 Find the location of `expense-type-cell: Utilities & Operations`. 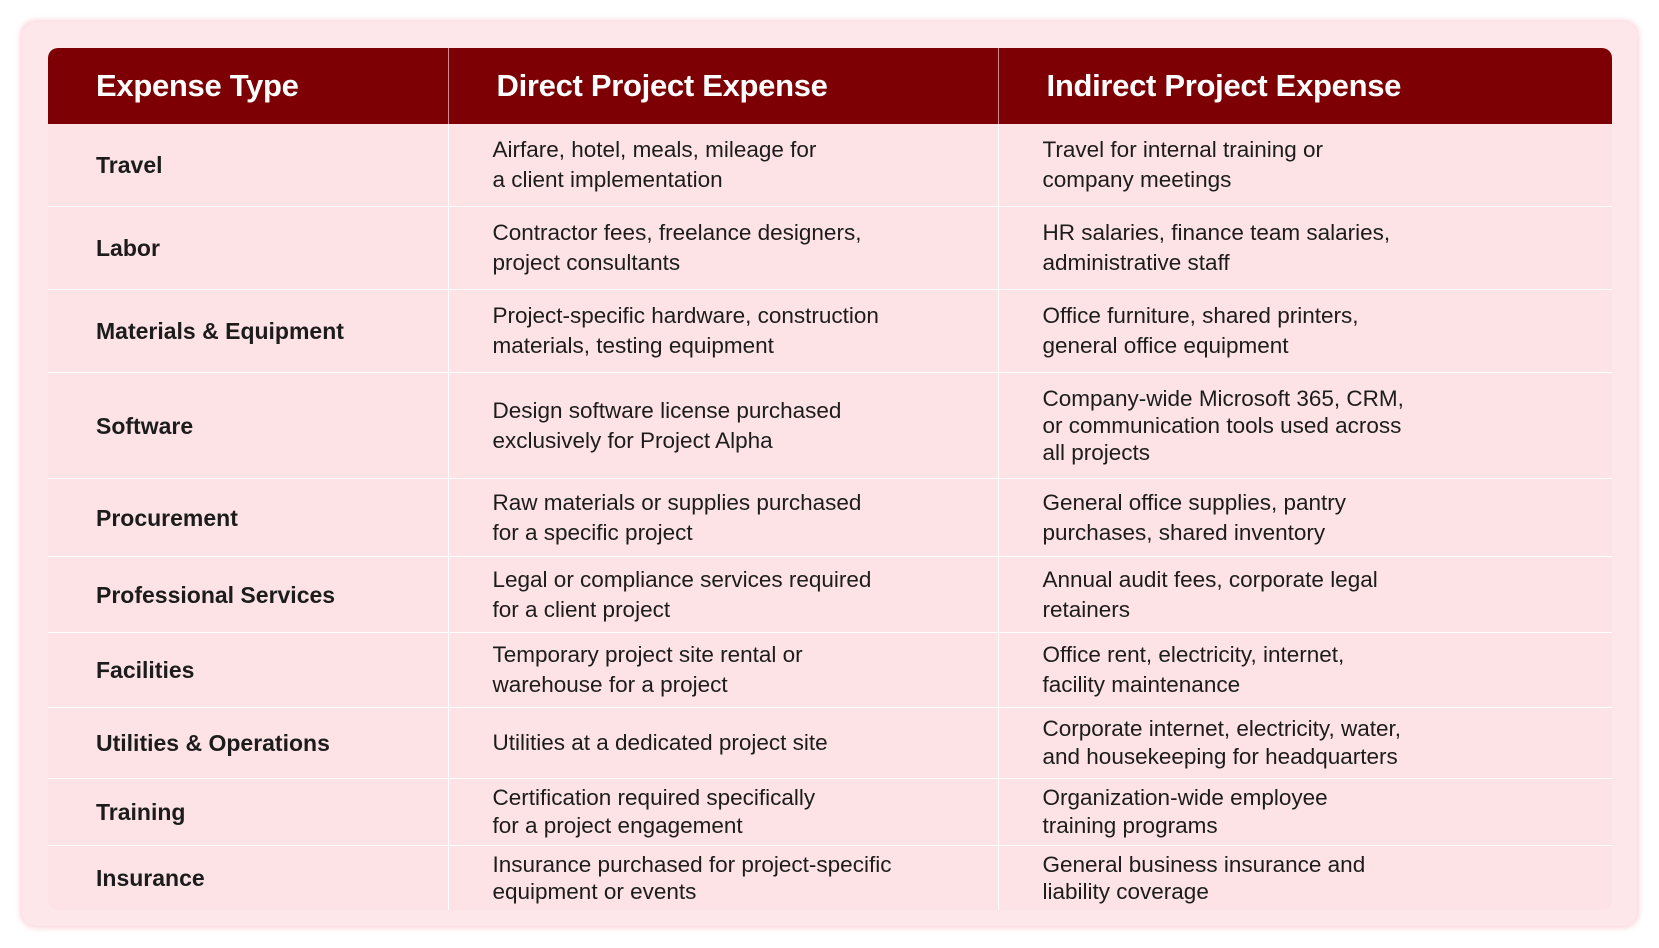

expense-type-cell: Utilities & Operations is located at coordinates (248, 743).